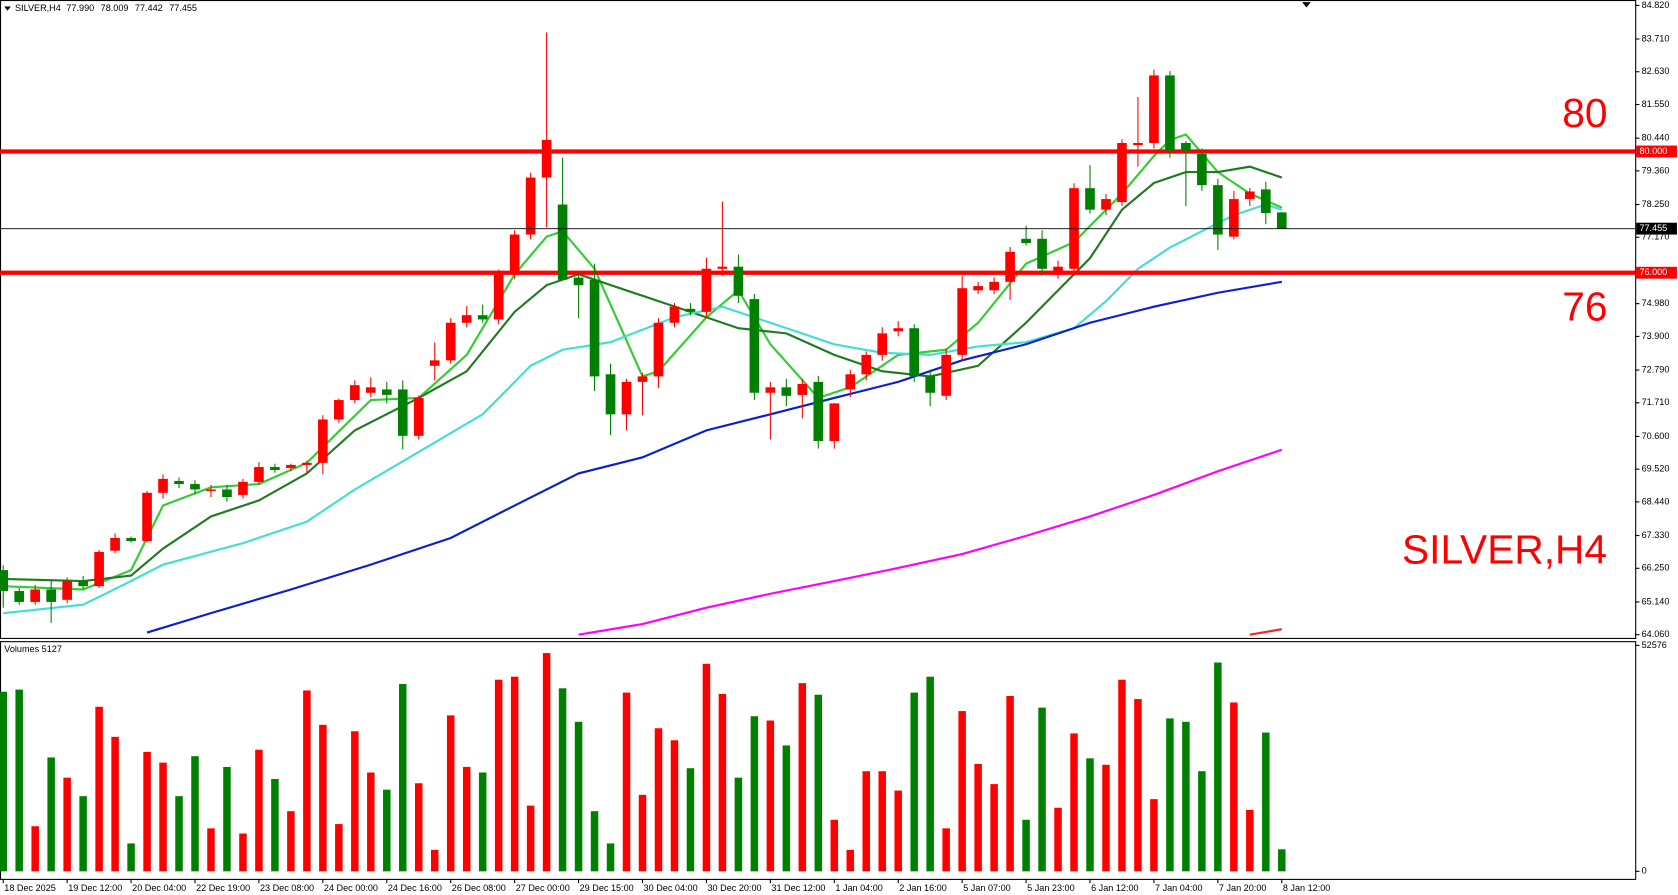 Image resolution: width=1678 pixels, height=895 pixels. Describe the element at coordinates (1656, 151) in the screenshot. I see `level-tag` at that location.